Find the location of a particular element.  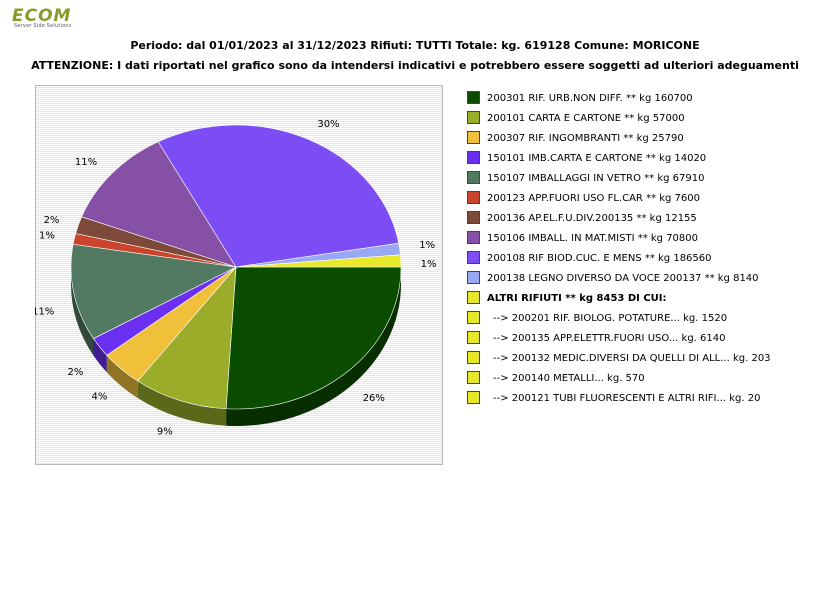

pie-label-altri: 1% is located at coordinates (429, 264).